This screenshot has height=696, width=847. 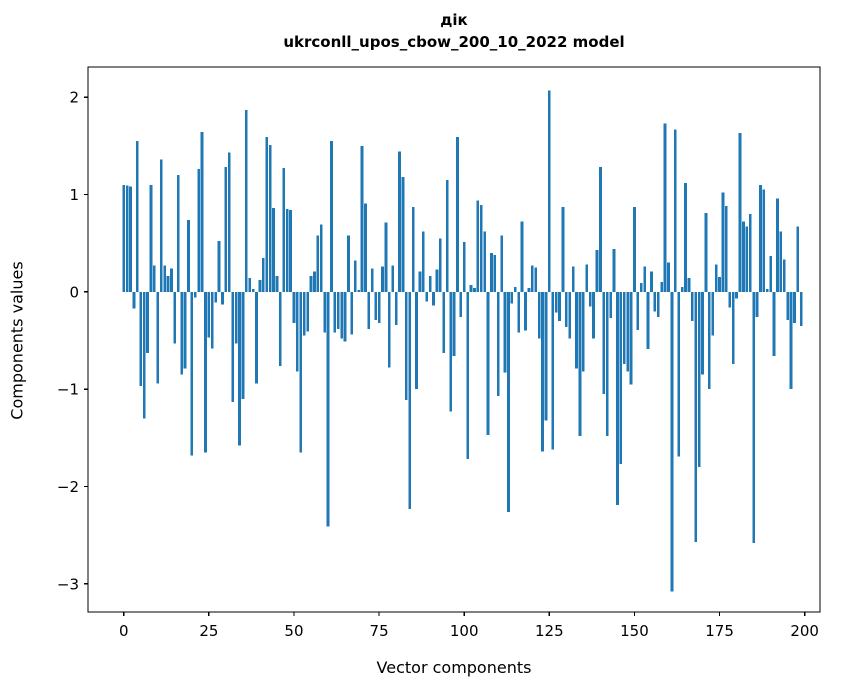 What do you see at coordinates (454, 20) in the screenshot?
I see `chart-title-word: дік` at bounding box center [454, 20].